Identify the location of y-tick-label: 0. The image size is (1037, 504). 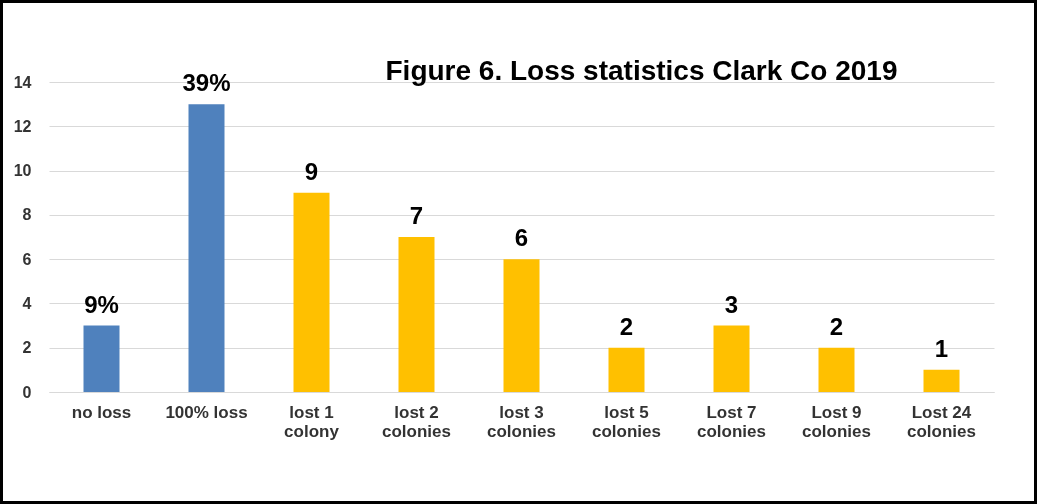
(27, 392).